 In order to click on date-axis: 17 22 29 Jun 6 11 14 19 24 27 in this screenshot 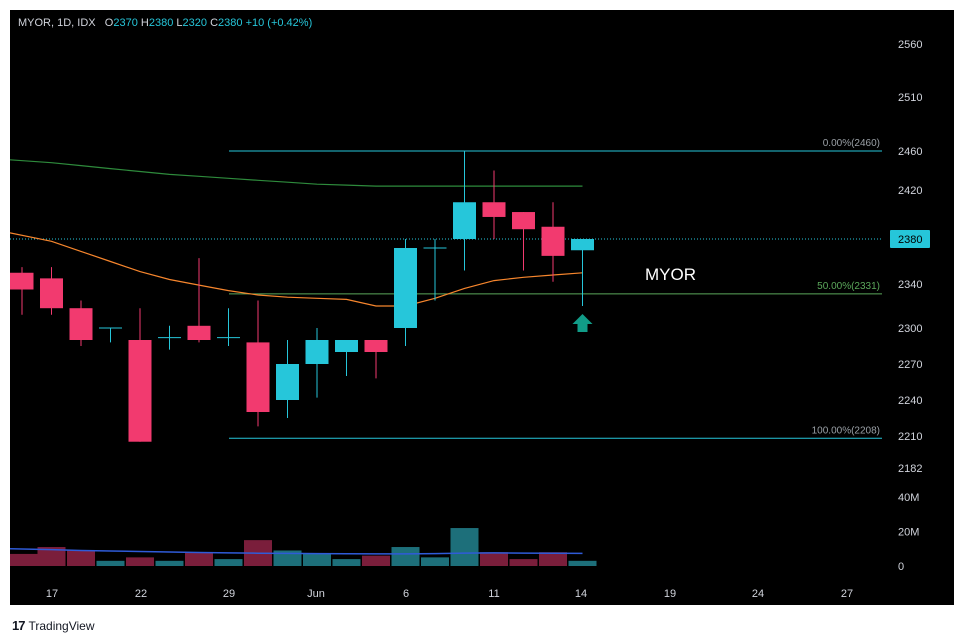, I will do `click(449, 594)`.